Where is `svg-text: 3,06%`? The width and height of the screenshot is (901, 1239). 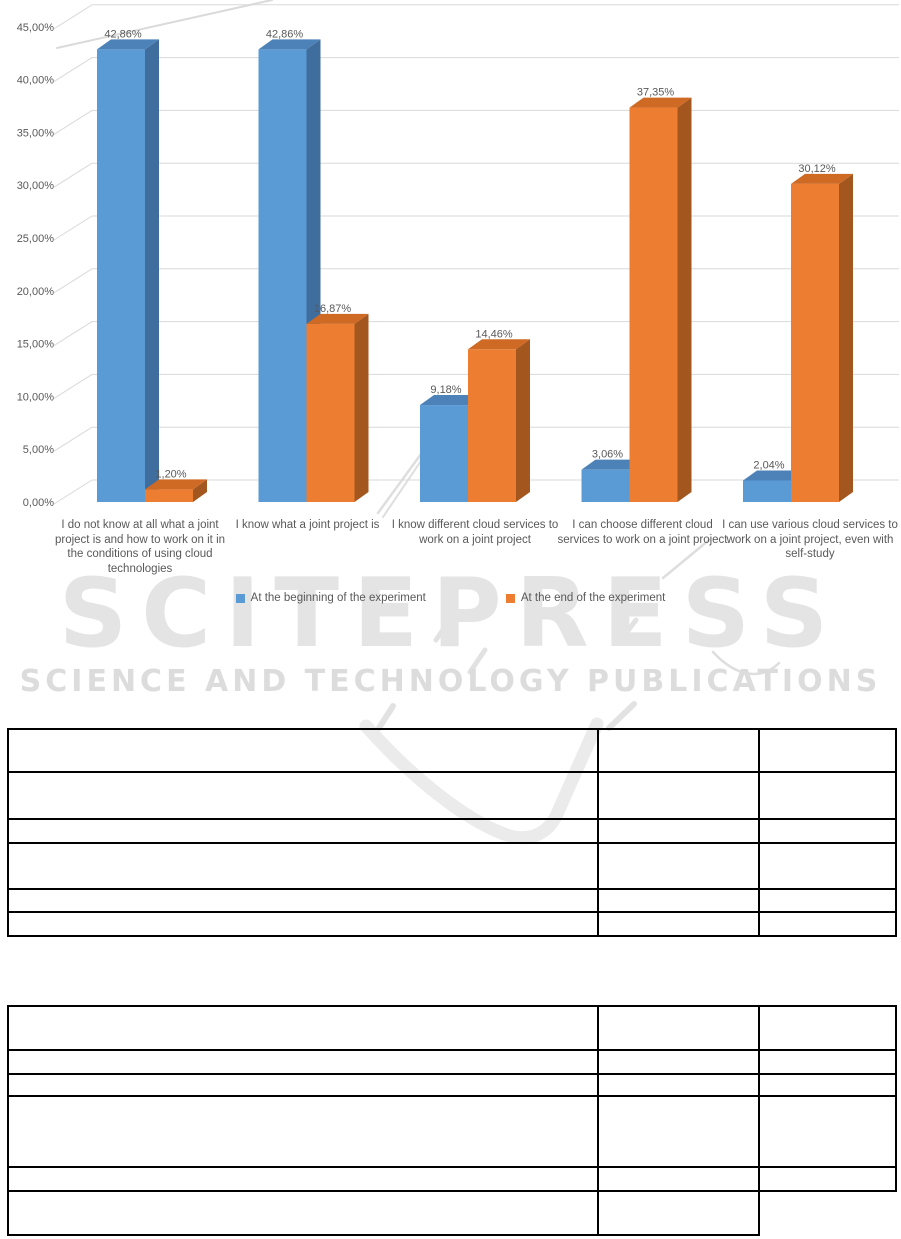 svg-text: 3,06% is located at coordinates (607, 455).